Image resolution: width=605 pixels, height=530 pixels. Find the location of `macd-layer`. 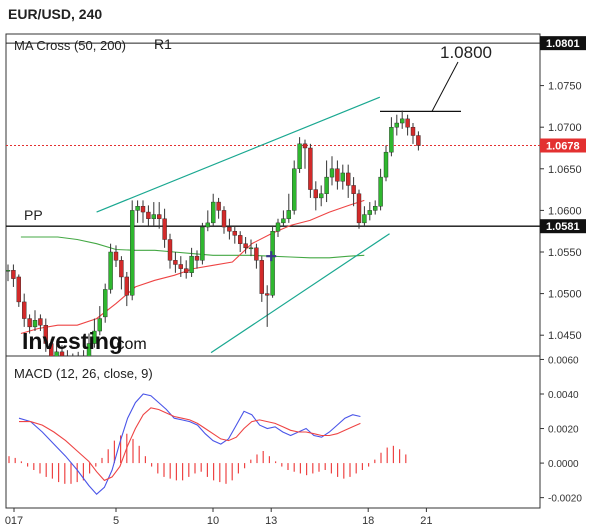

macd-layer is located at coordinates (207, 444).